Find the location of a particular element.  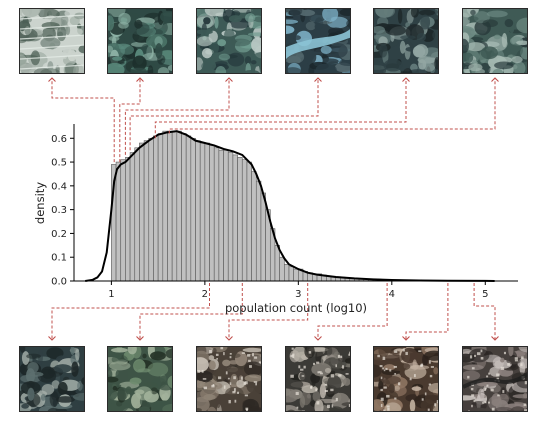

satellite-river-icon is located at coordinates (318, 41).